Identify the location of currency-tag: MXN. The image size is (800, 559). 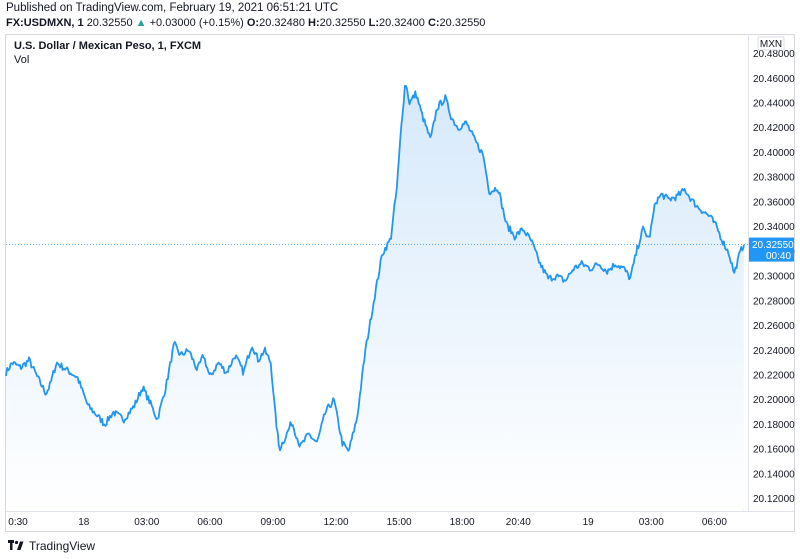
(771, 43).